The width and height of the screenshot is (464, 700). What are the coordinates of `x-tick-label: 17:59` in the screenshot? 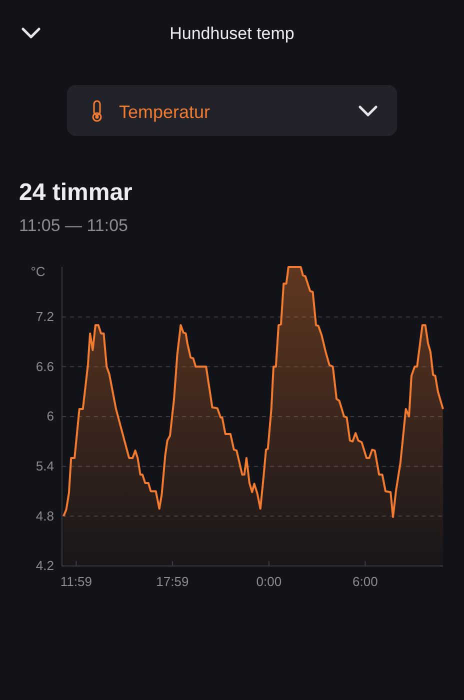 It's located at (172, 582).